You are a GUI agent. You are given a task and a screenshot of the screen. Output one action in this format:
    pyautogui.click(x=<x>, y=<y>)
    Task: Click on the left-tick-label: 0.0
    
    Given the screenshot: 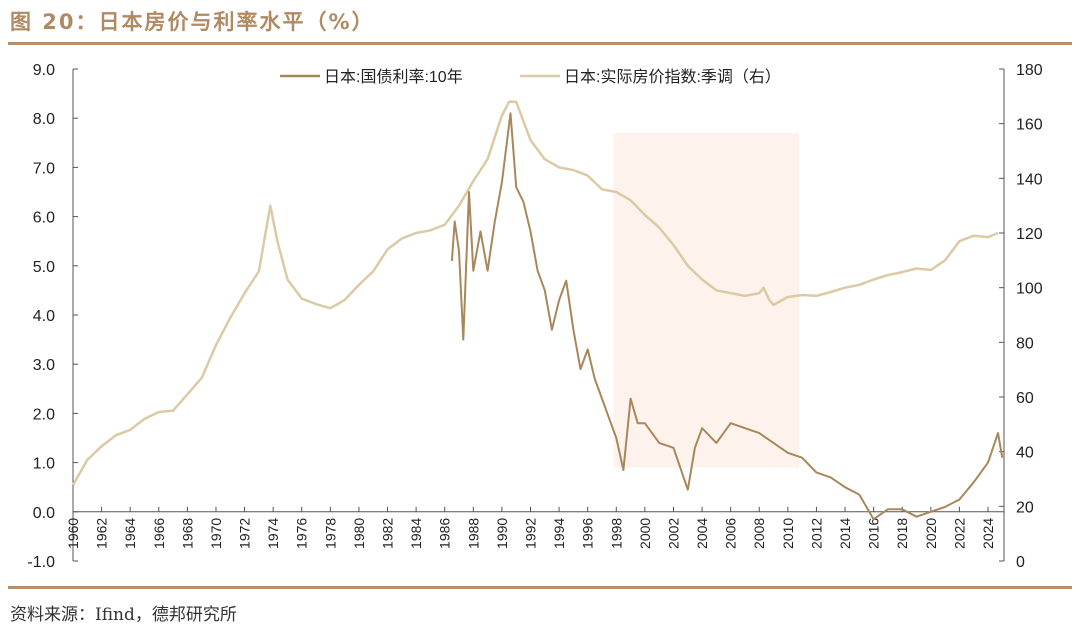 What is the action you would take?
    pyautogui.click(x=44, y=513)
    